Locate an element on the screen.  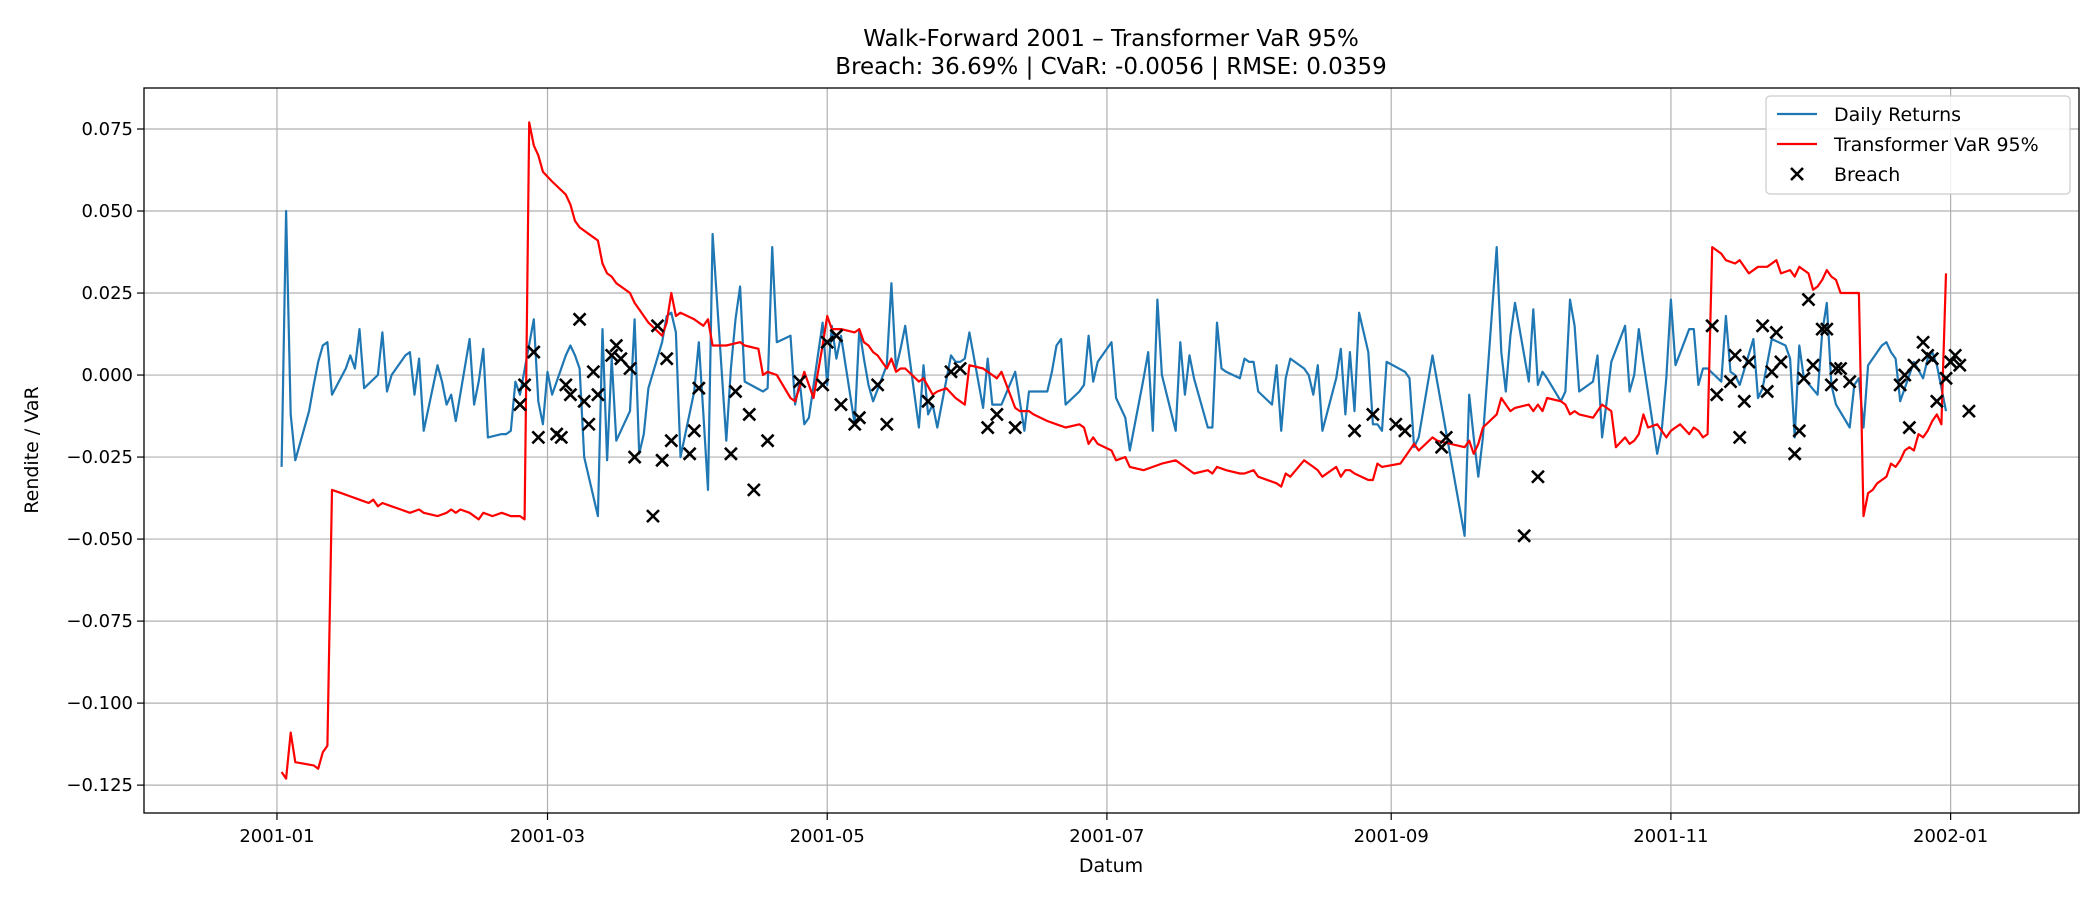
y-tick-label: 0.075 is located at coordinates (107, 129).